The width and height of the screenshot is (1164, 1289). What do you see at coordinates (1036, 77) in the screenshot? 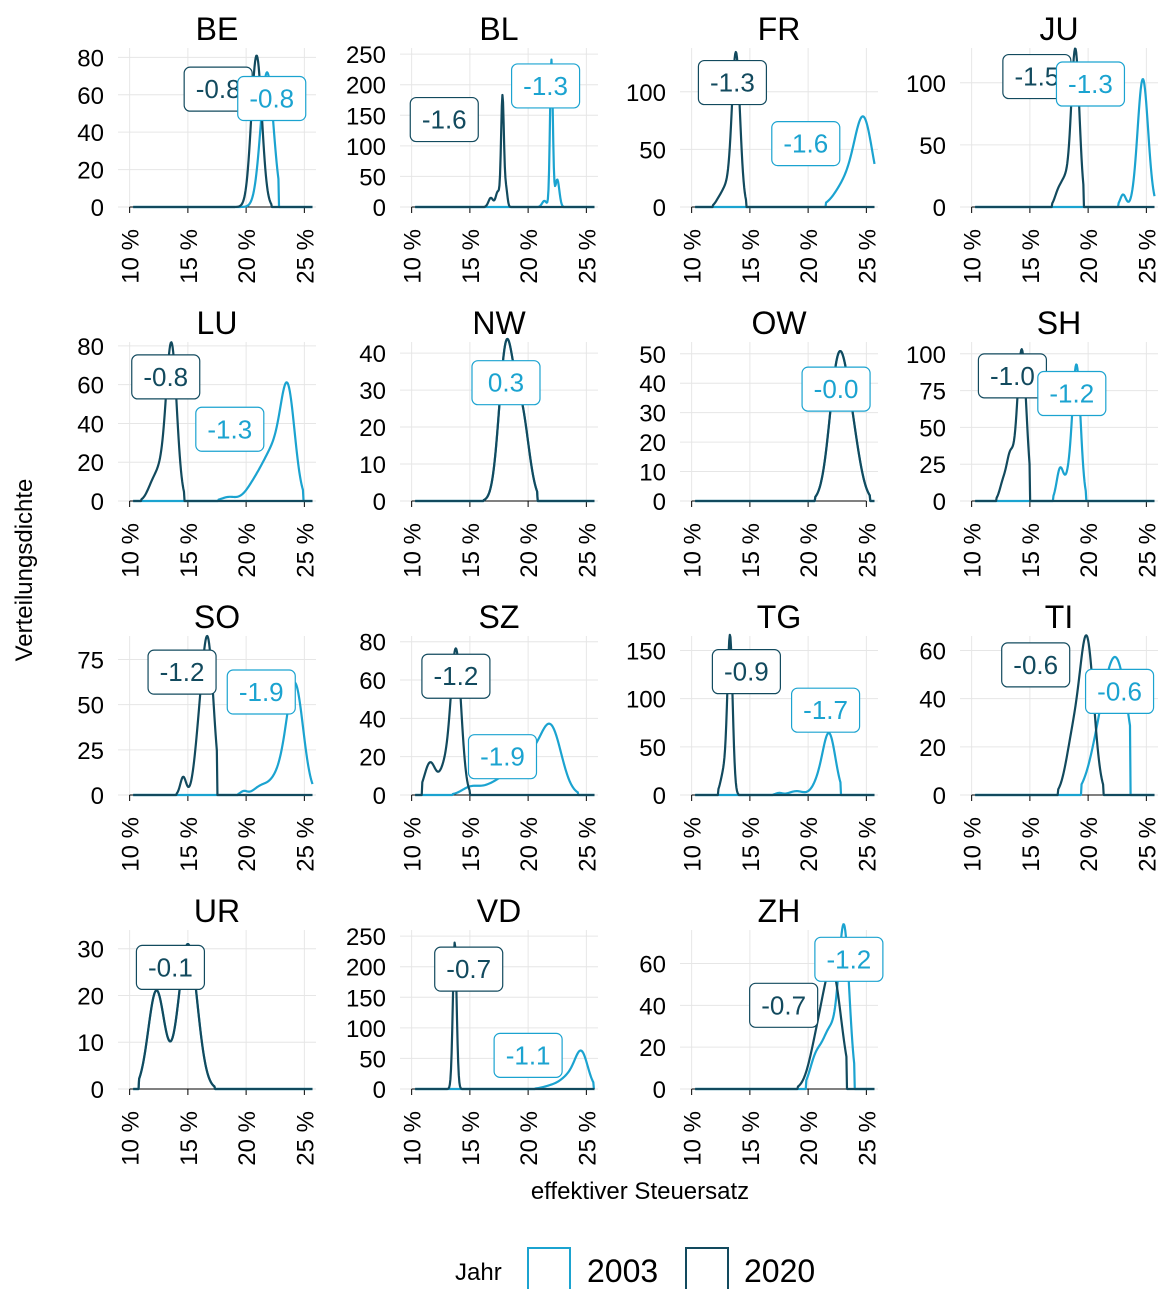
I see `change-label-text: -1.5` at bounding box center [1036, 77].